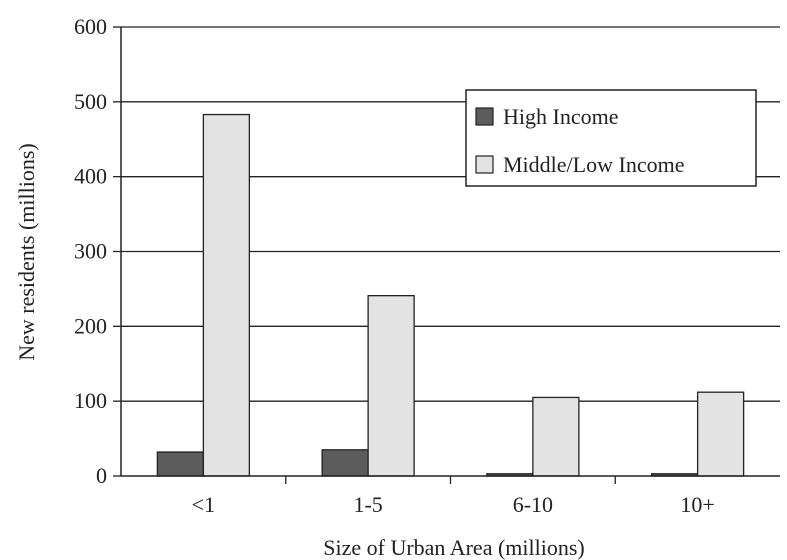 The image size is (787, 560). Describe the element at coordinates (101, 475) in the screenshot. I see `y-tick-label: 0` at that location.